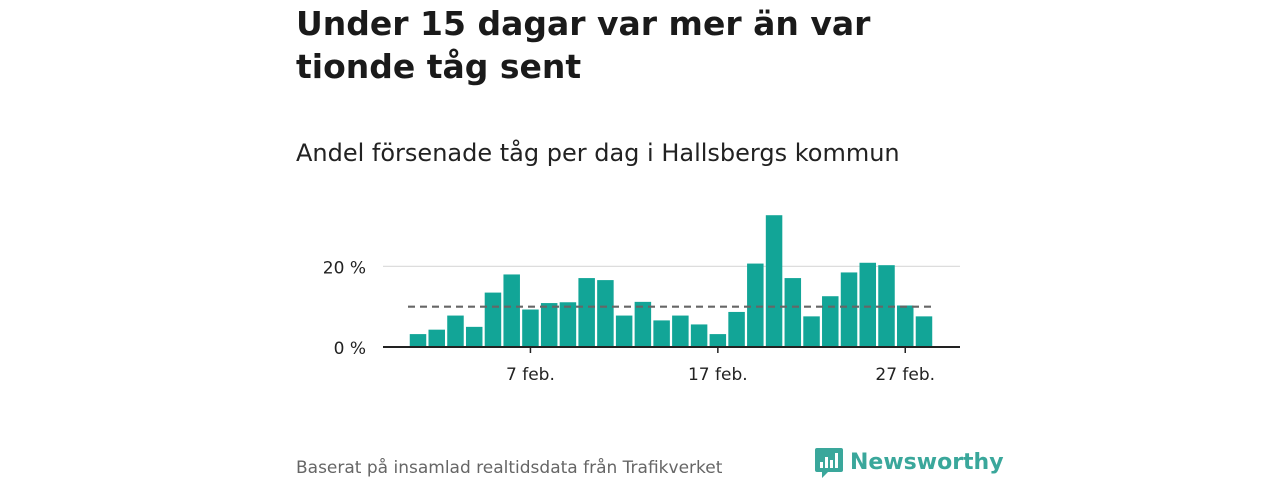 The image size is (1280, 480). What do you see at coordinates (530, 375) in the screenshot?
I see `x-tick-label: 7 feb.` at bounding box center [530, 375].